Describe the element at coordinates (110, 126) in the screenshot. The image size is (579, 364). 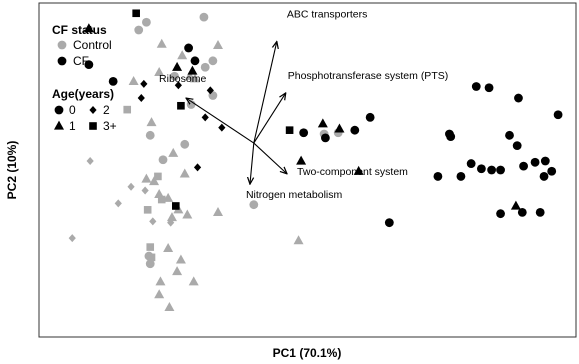
I see `legend-label: 3+` at that location.